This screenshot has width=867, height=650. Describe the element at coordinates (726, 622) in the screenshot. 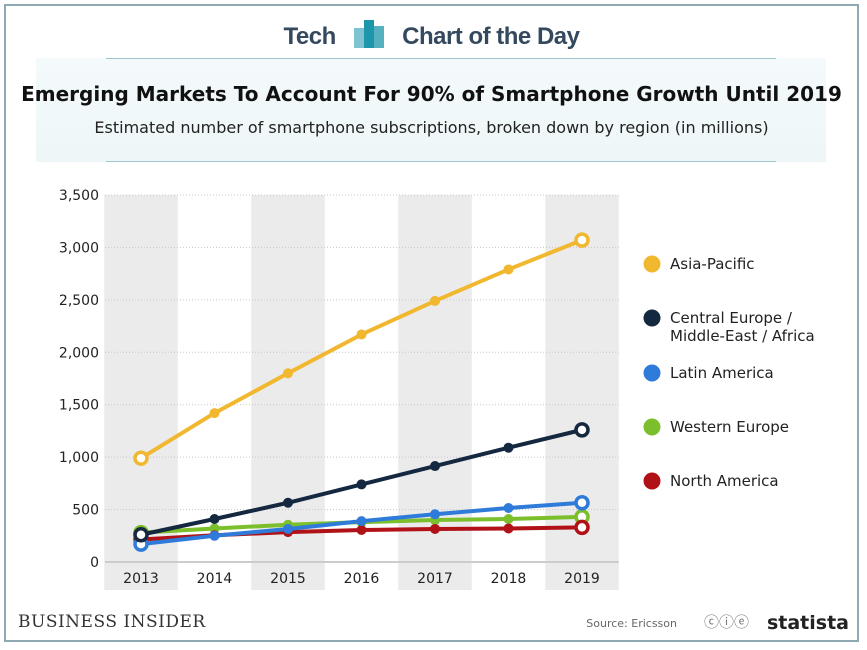

I see `cc-license-icon: ⓒⓘⓔ` at that location.